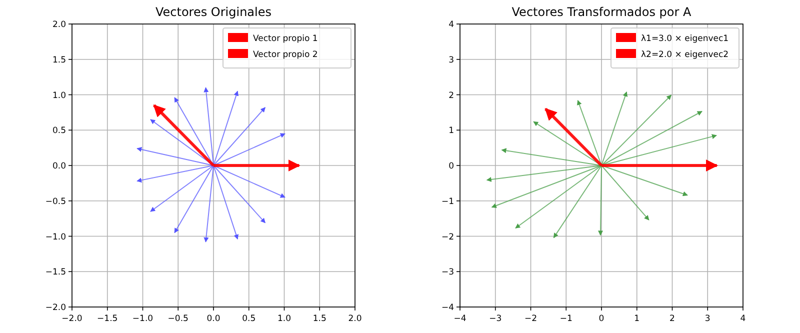 This screenshot has width=800, height=333. What do you see at coordinates (285, 39) in the screenshot?
I see `legend-label: Vector propio 1` at bounding box center [285, 39].